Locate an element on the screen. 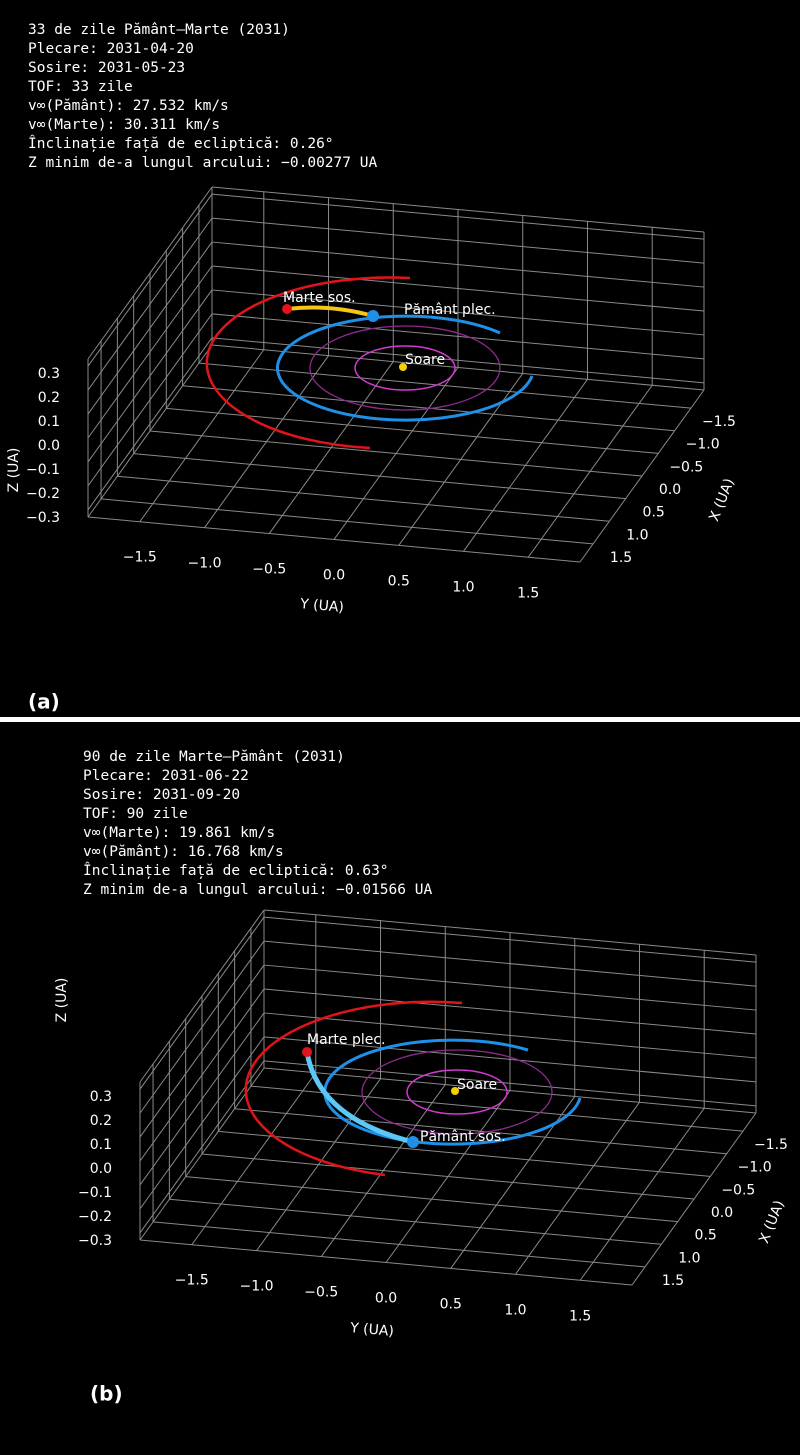 The height and width of the screenshot is (1455, 800). x-tick-label: 0.0 is located at coordinates (670, 490).